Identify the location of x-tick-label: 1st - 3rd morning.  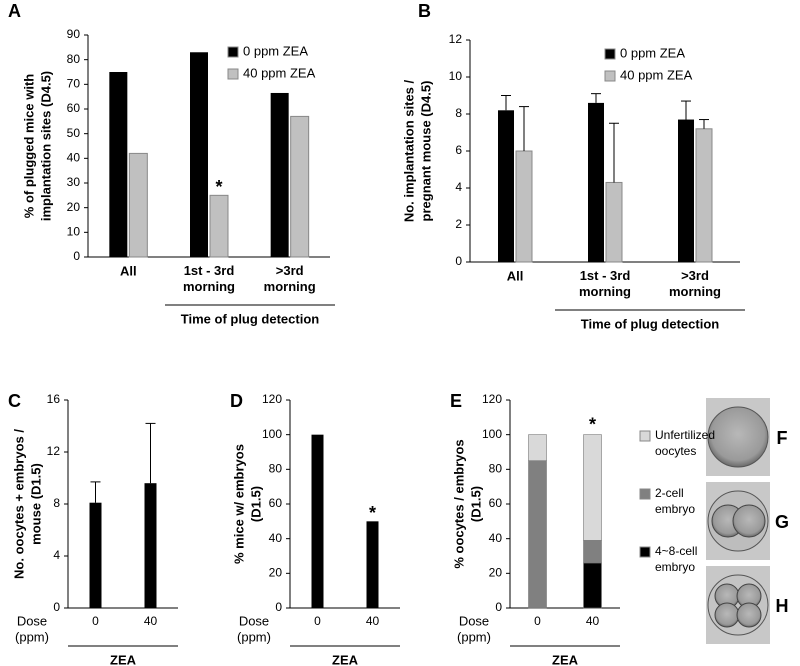
(209, 278).